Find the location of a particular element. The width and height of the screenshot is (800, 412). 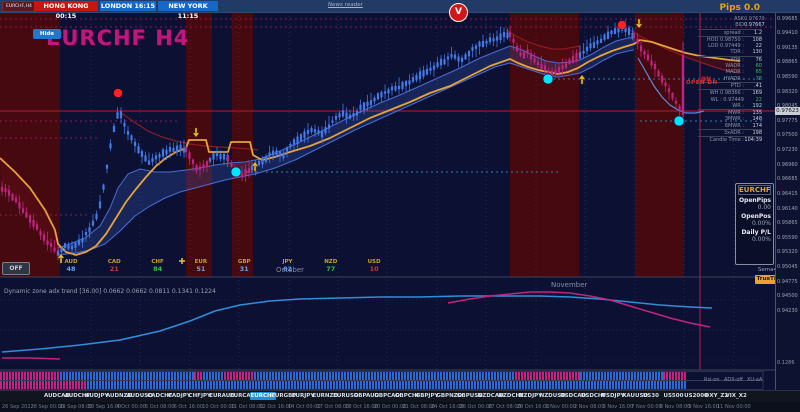

symbol-tab-eurgbp: EURGBP is located at coordinates (284, 396).